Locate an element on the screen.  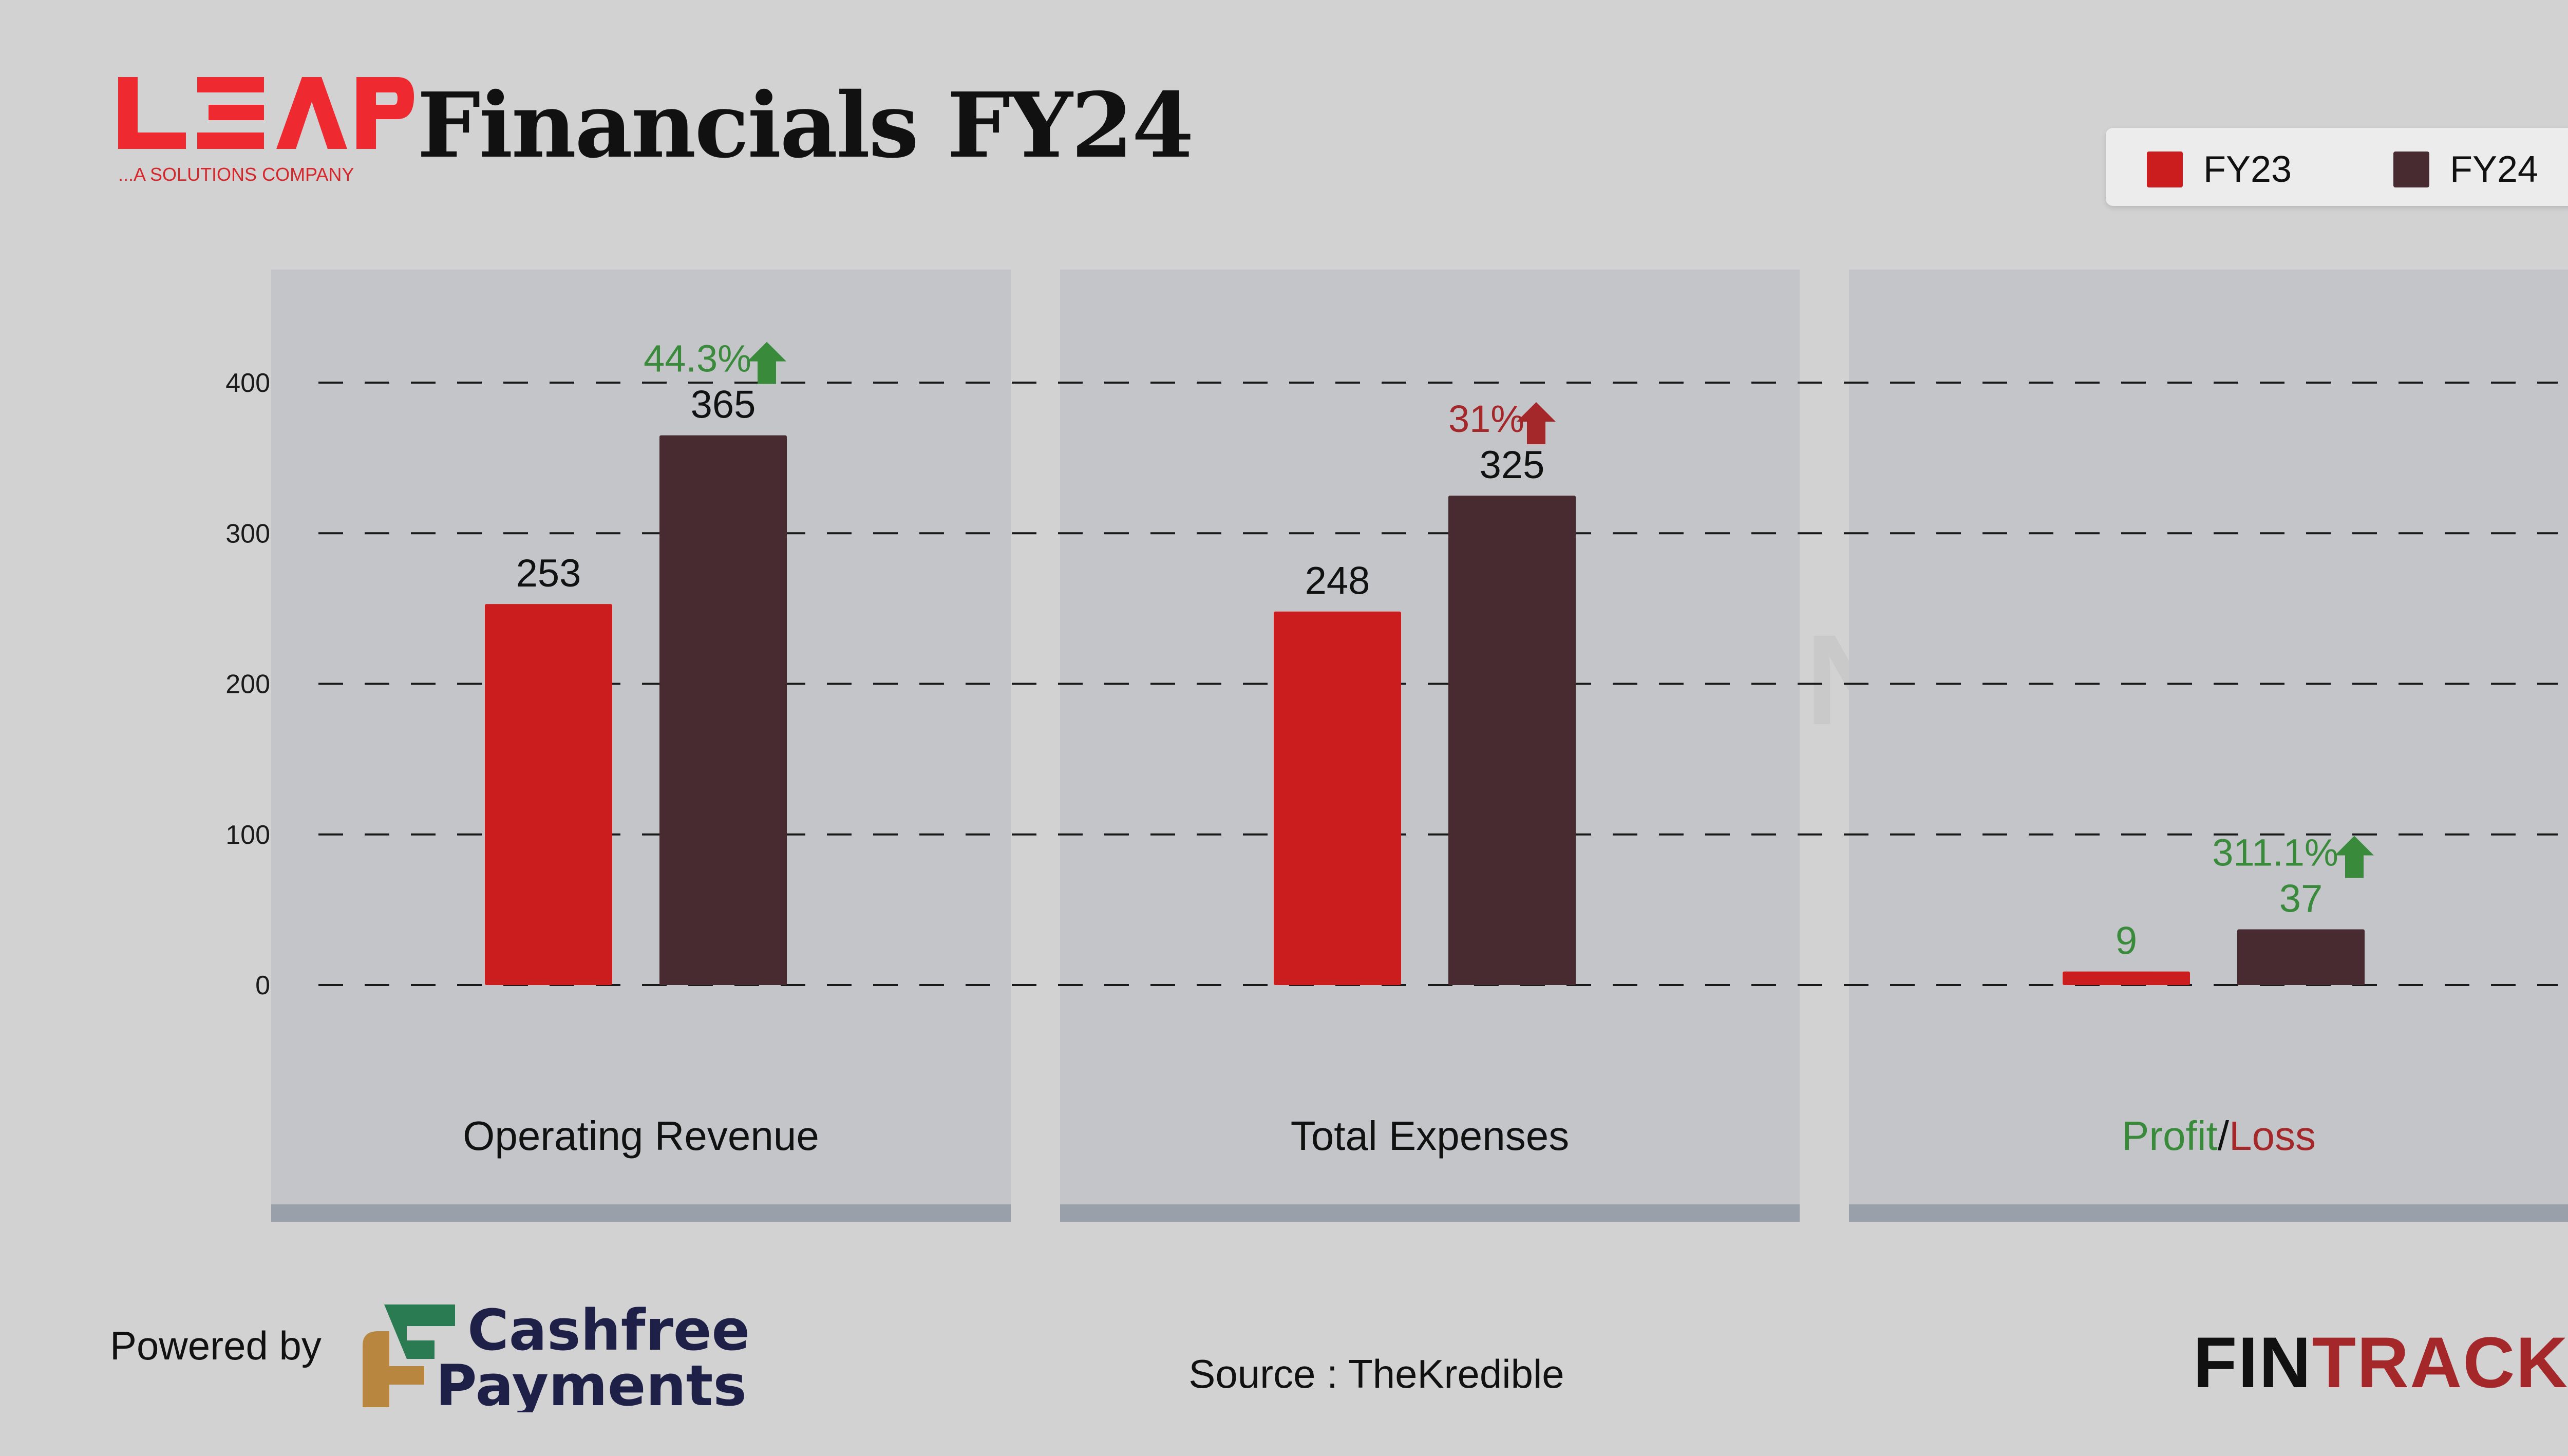
fintrackr-logo-fin: FIN is located at coordinates (2252, 1362).